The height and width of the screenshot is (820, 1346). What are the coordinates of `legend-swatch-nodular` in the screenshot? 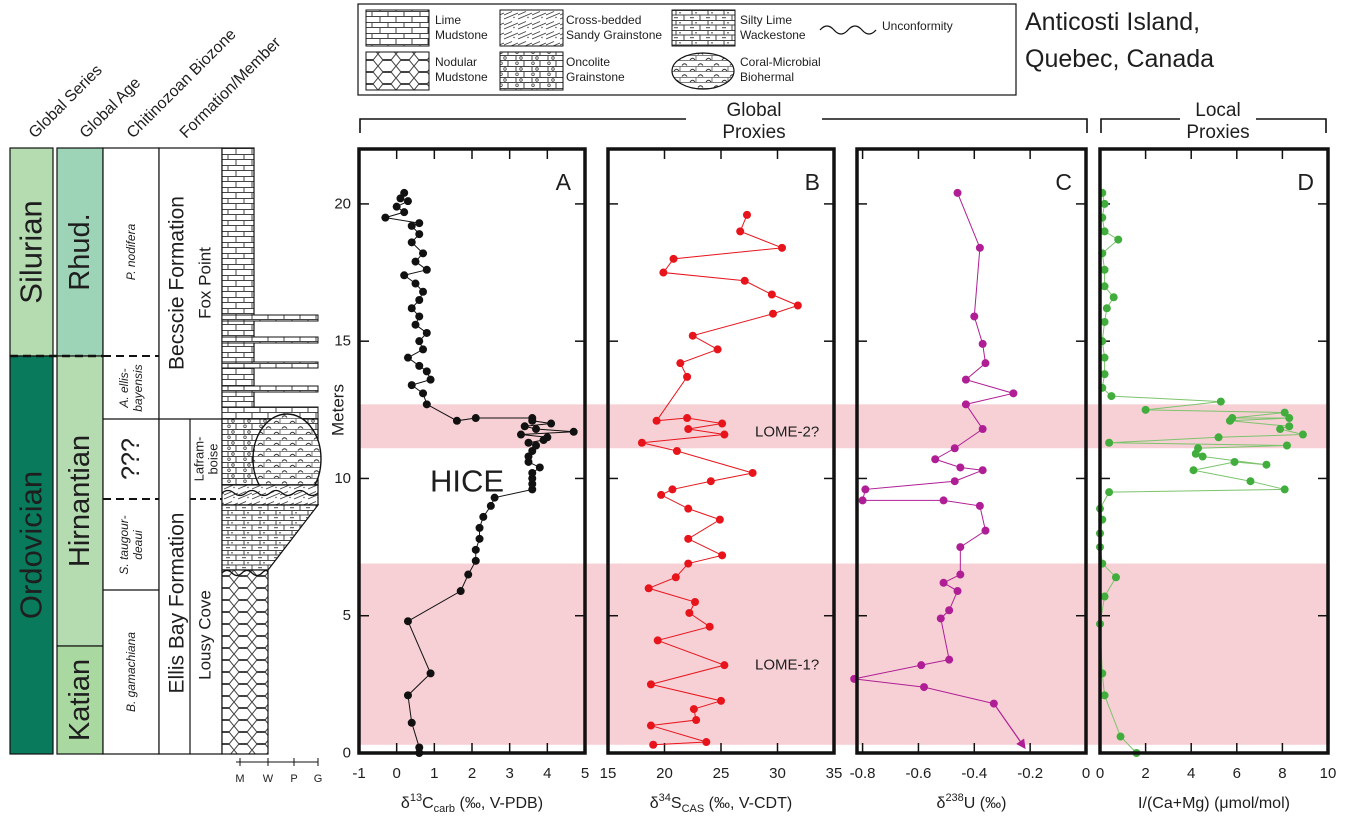 It's located at (397, 71).